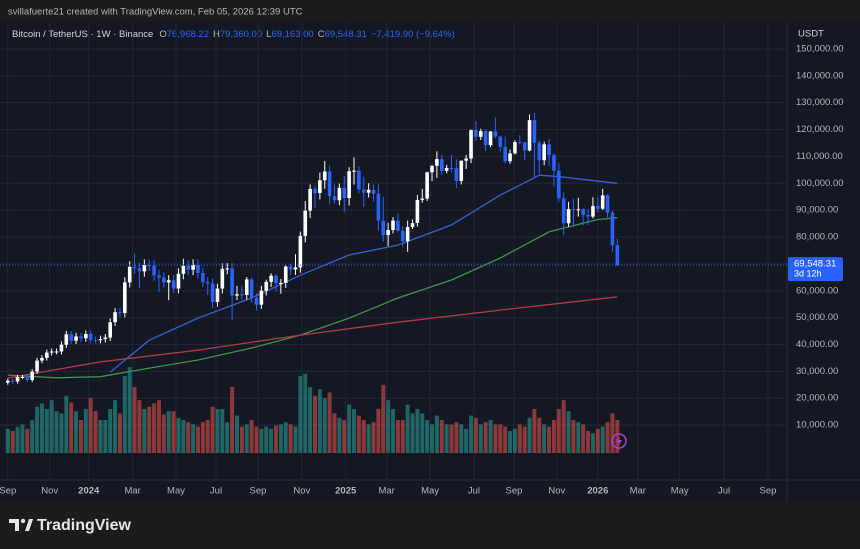 This screenshot has width=860, height=549. Describe the element at coordinates (49, 491) in the screenshot. I see `x-tick-label: Nov` at that location.